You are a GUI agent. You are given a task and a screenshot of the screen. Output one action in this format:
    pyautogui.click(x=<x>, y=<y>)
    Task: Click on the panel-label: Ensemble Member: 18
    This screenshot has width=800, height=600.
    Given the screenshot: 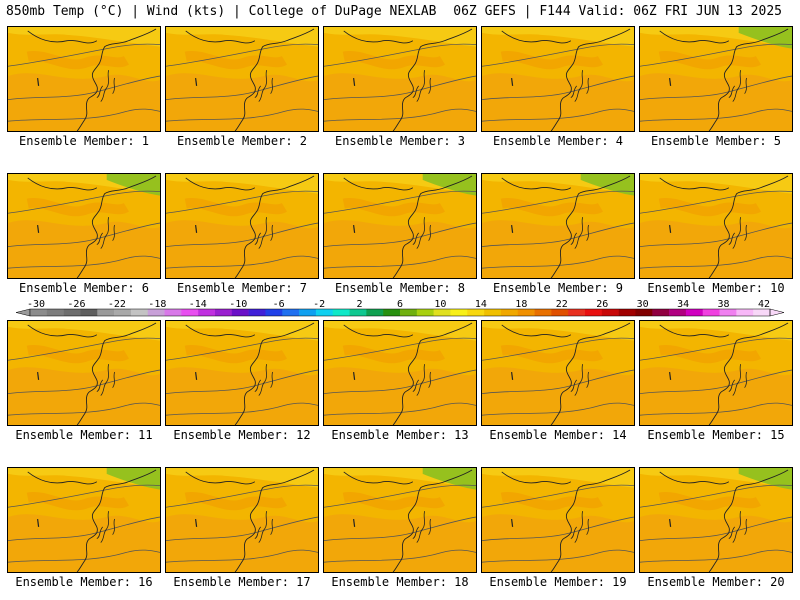 What is the action you would take?
    pyautogui.click(x=400, y=582)
    